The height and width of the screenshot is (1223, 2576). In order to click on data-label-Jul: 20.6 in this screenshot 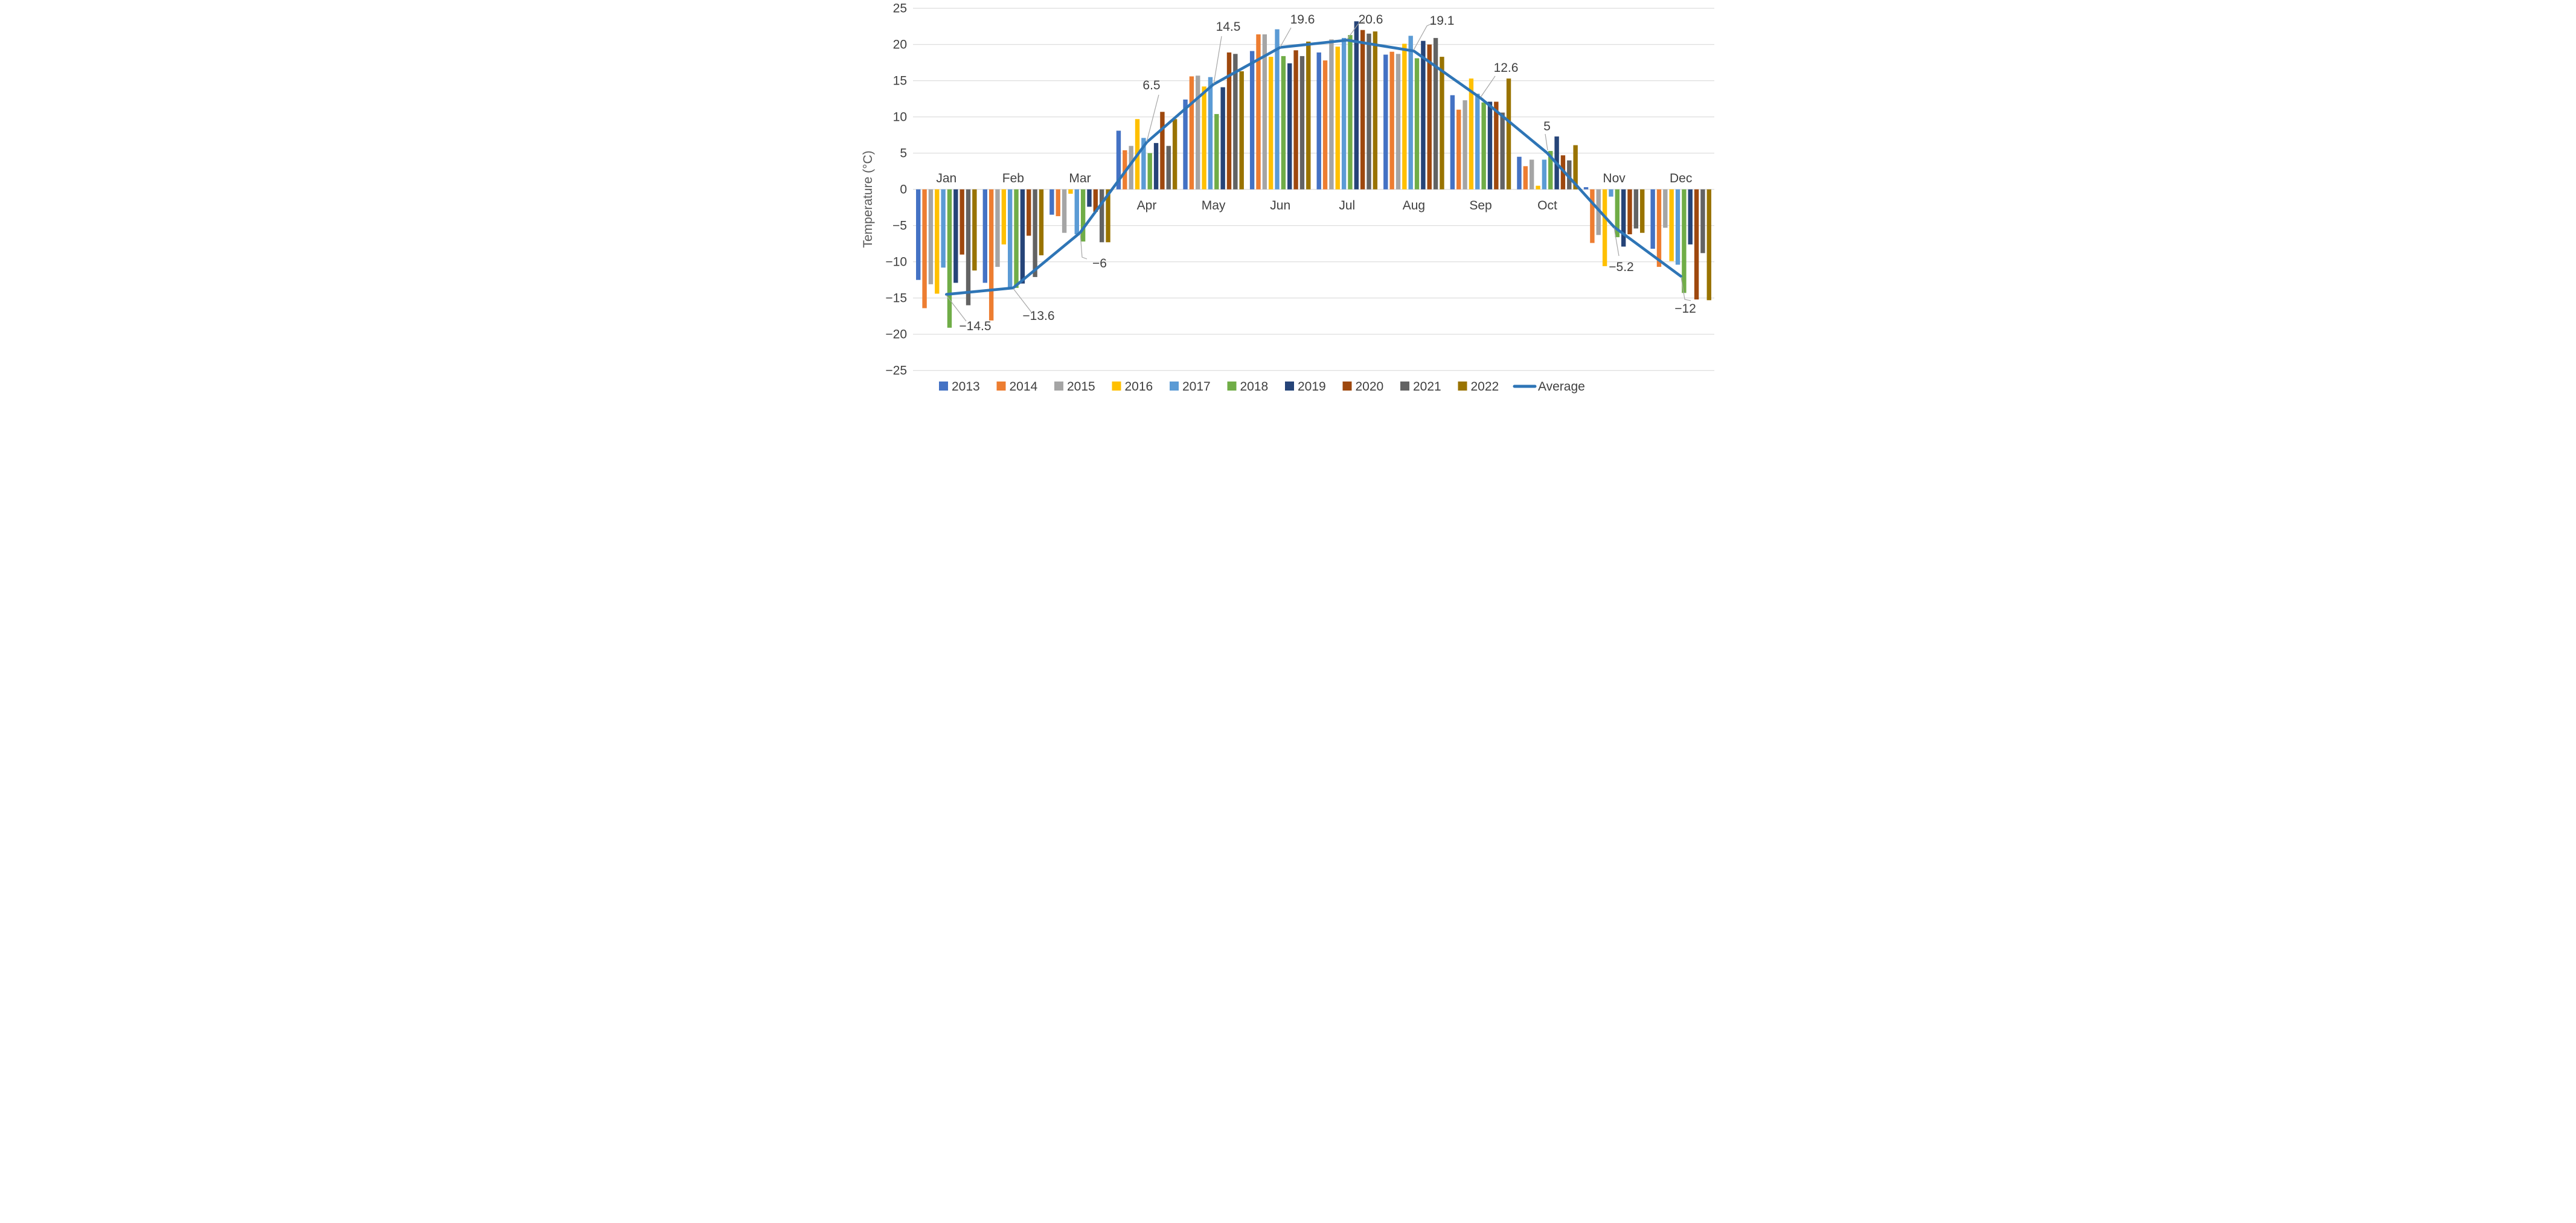, I will do `click(1371, 20)`.